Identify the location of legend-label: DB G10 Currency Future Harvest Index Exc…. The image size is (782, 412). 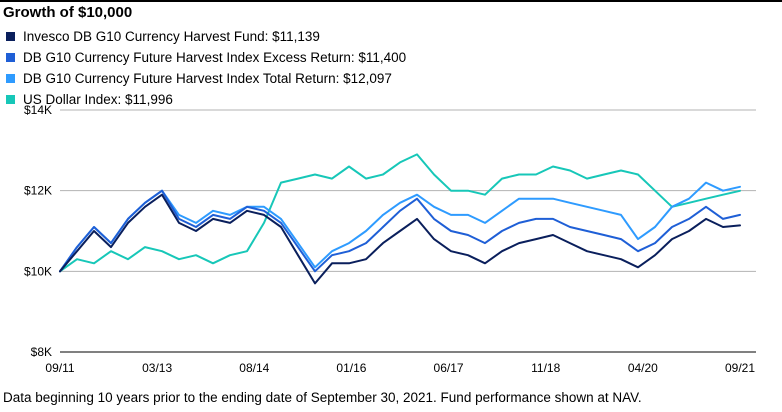
(215, 57).